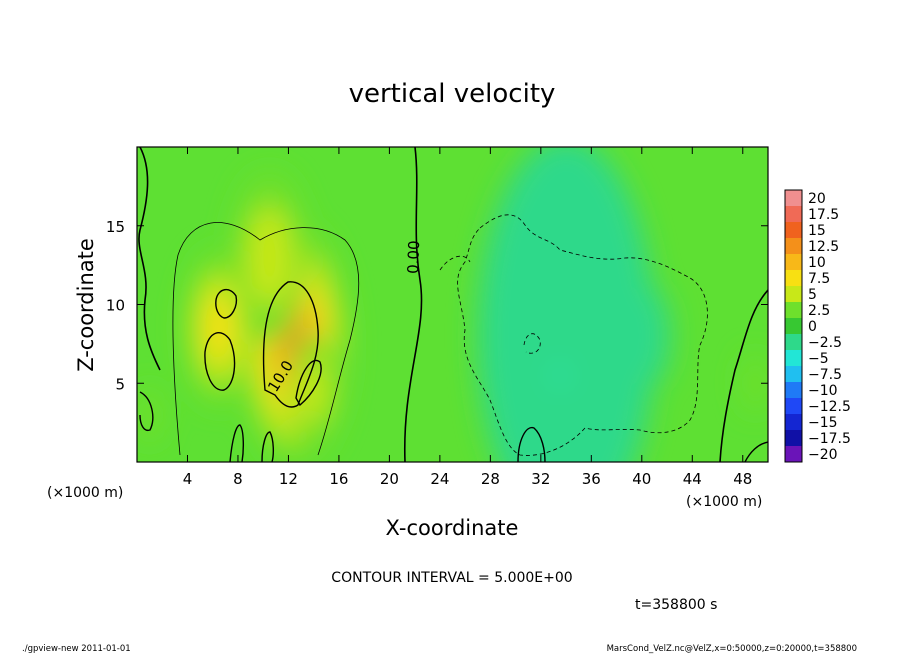 This screenshot has height=654, width=904. I want to click on colorbar-label: 7.5, so click(819, 279).